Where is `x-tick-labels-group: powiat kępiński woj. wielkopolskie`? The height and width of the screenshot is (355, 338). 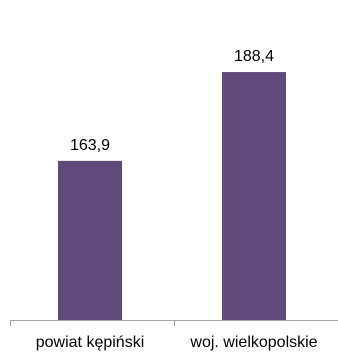
x-tick-labels-group: powiat kępiński woj. wielkopolskie is located at coordinates (177, 342).